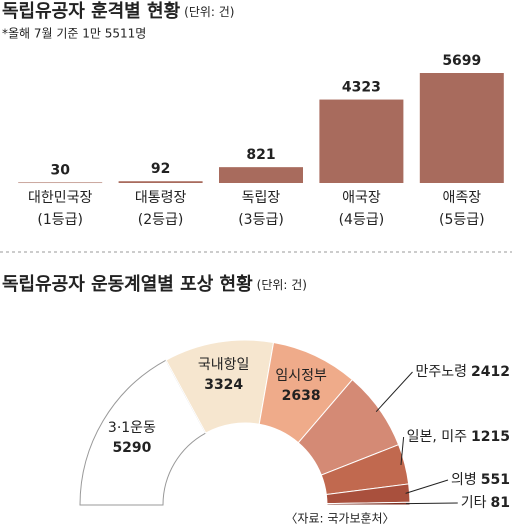 The height and width of the screenshot is (529, 512). I want to click on slice, so click(143, 432).